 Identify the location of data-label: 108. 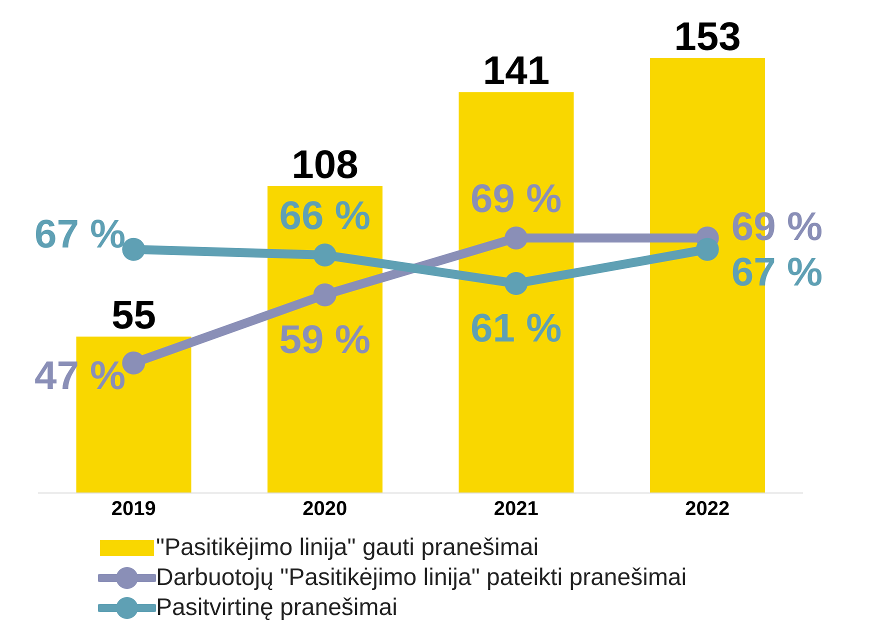
(325, 164).